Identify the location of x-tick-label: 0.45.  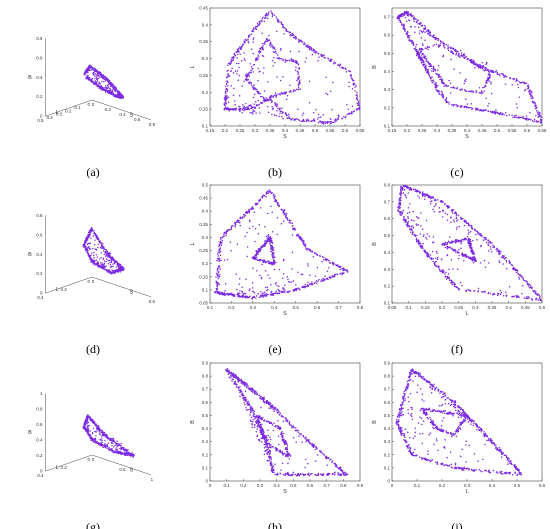
(300, 130).